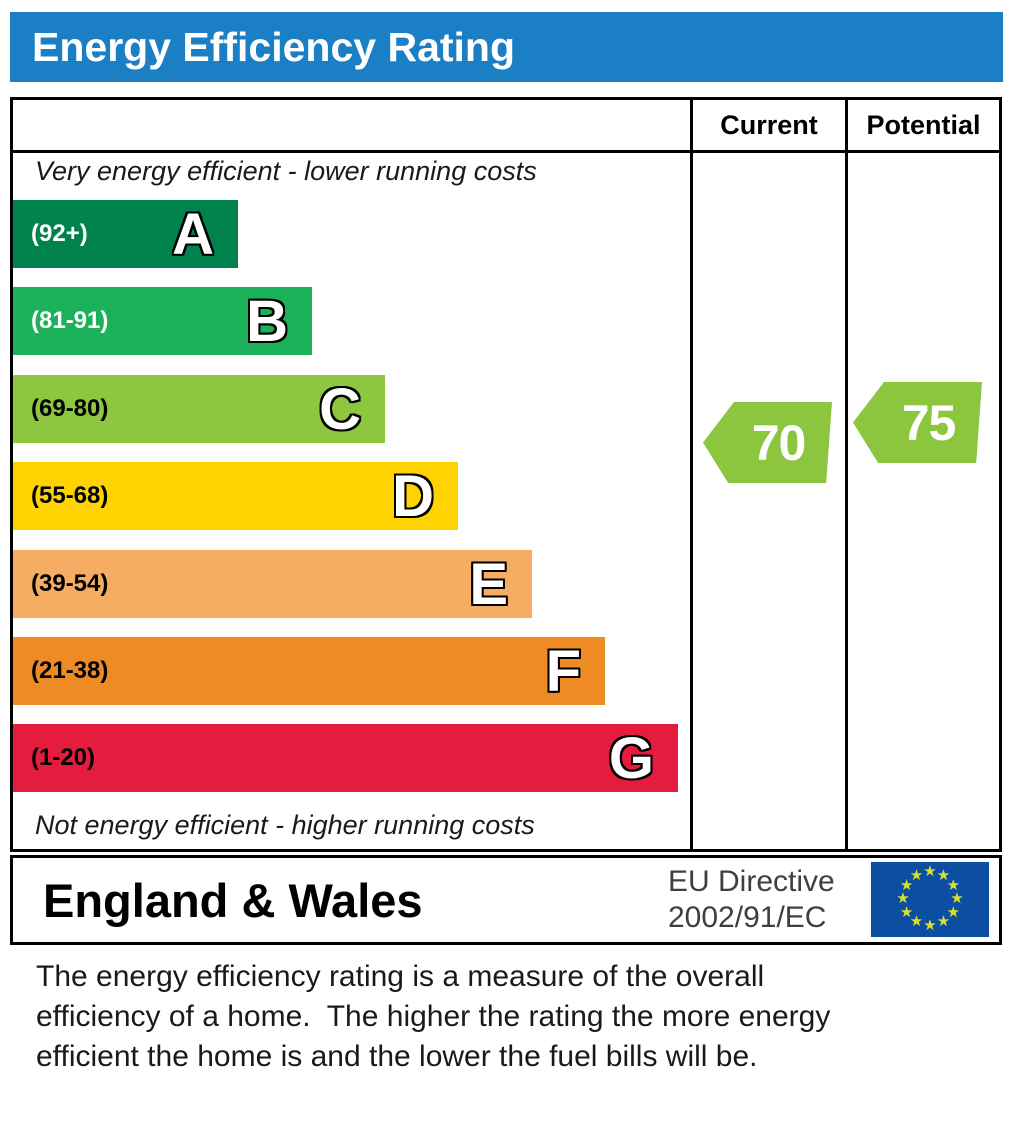 The width and height of the screenshot is (1013, 1125). What do you see at coordinates (563, 671) in the screenshot?
I see `band-letter-f: F` at bounding box center [563, 671].